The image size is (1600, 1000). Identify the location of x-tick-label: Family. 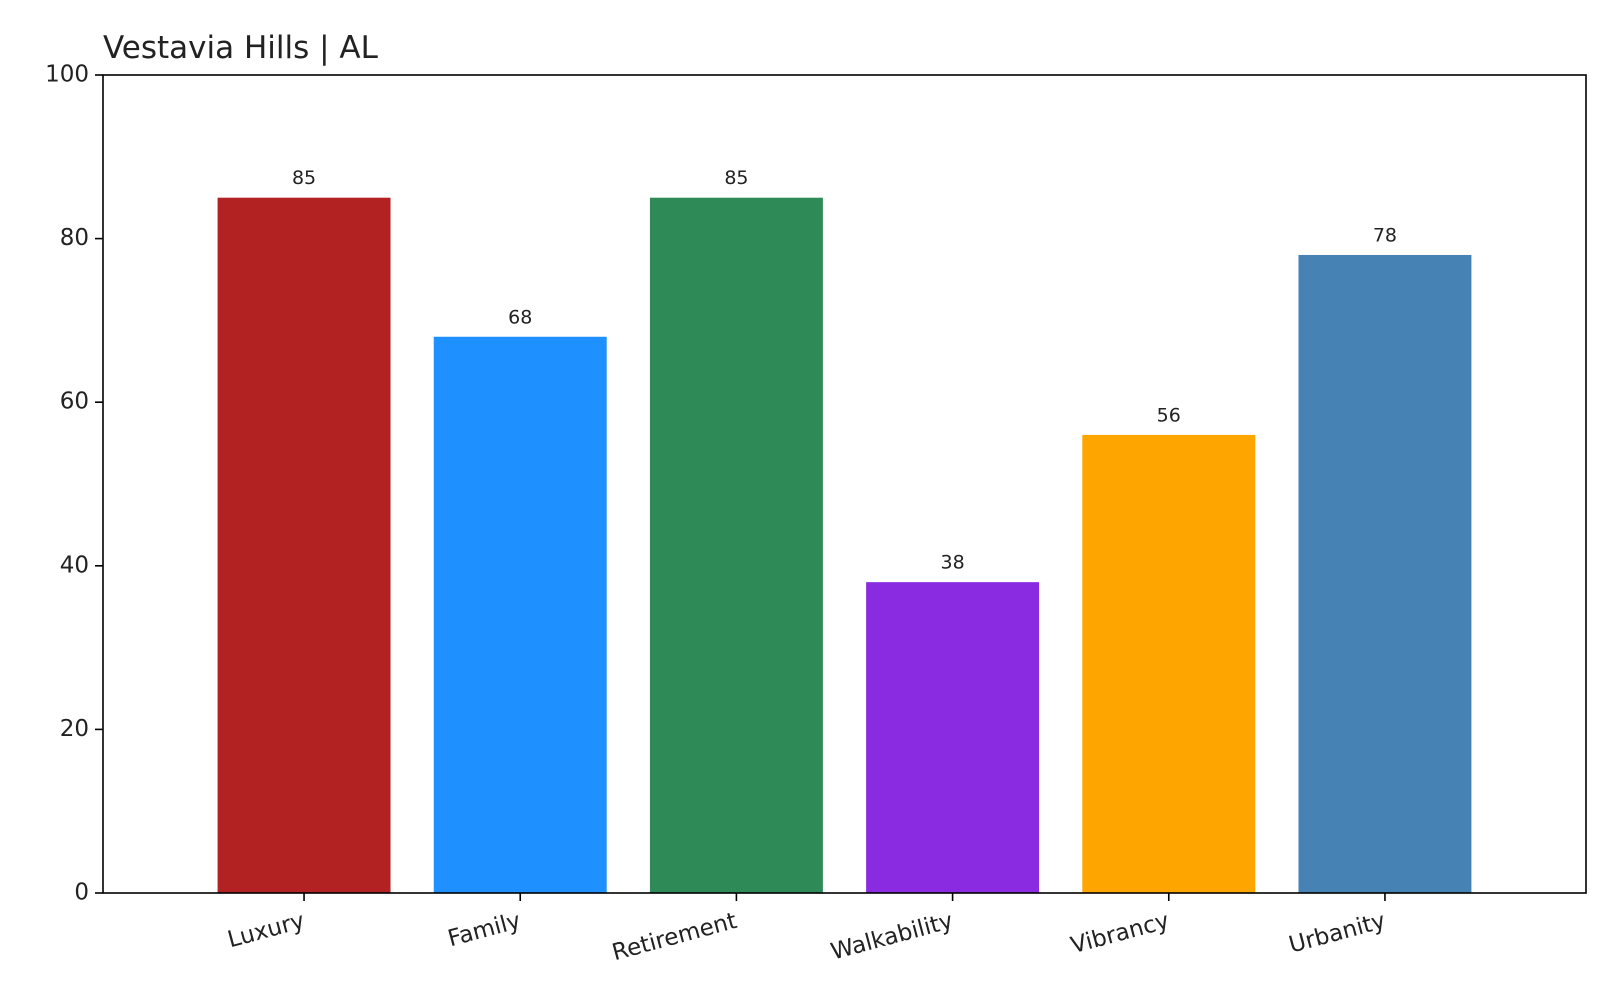
(484, 930).